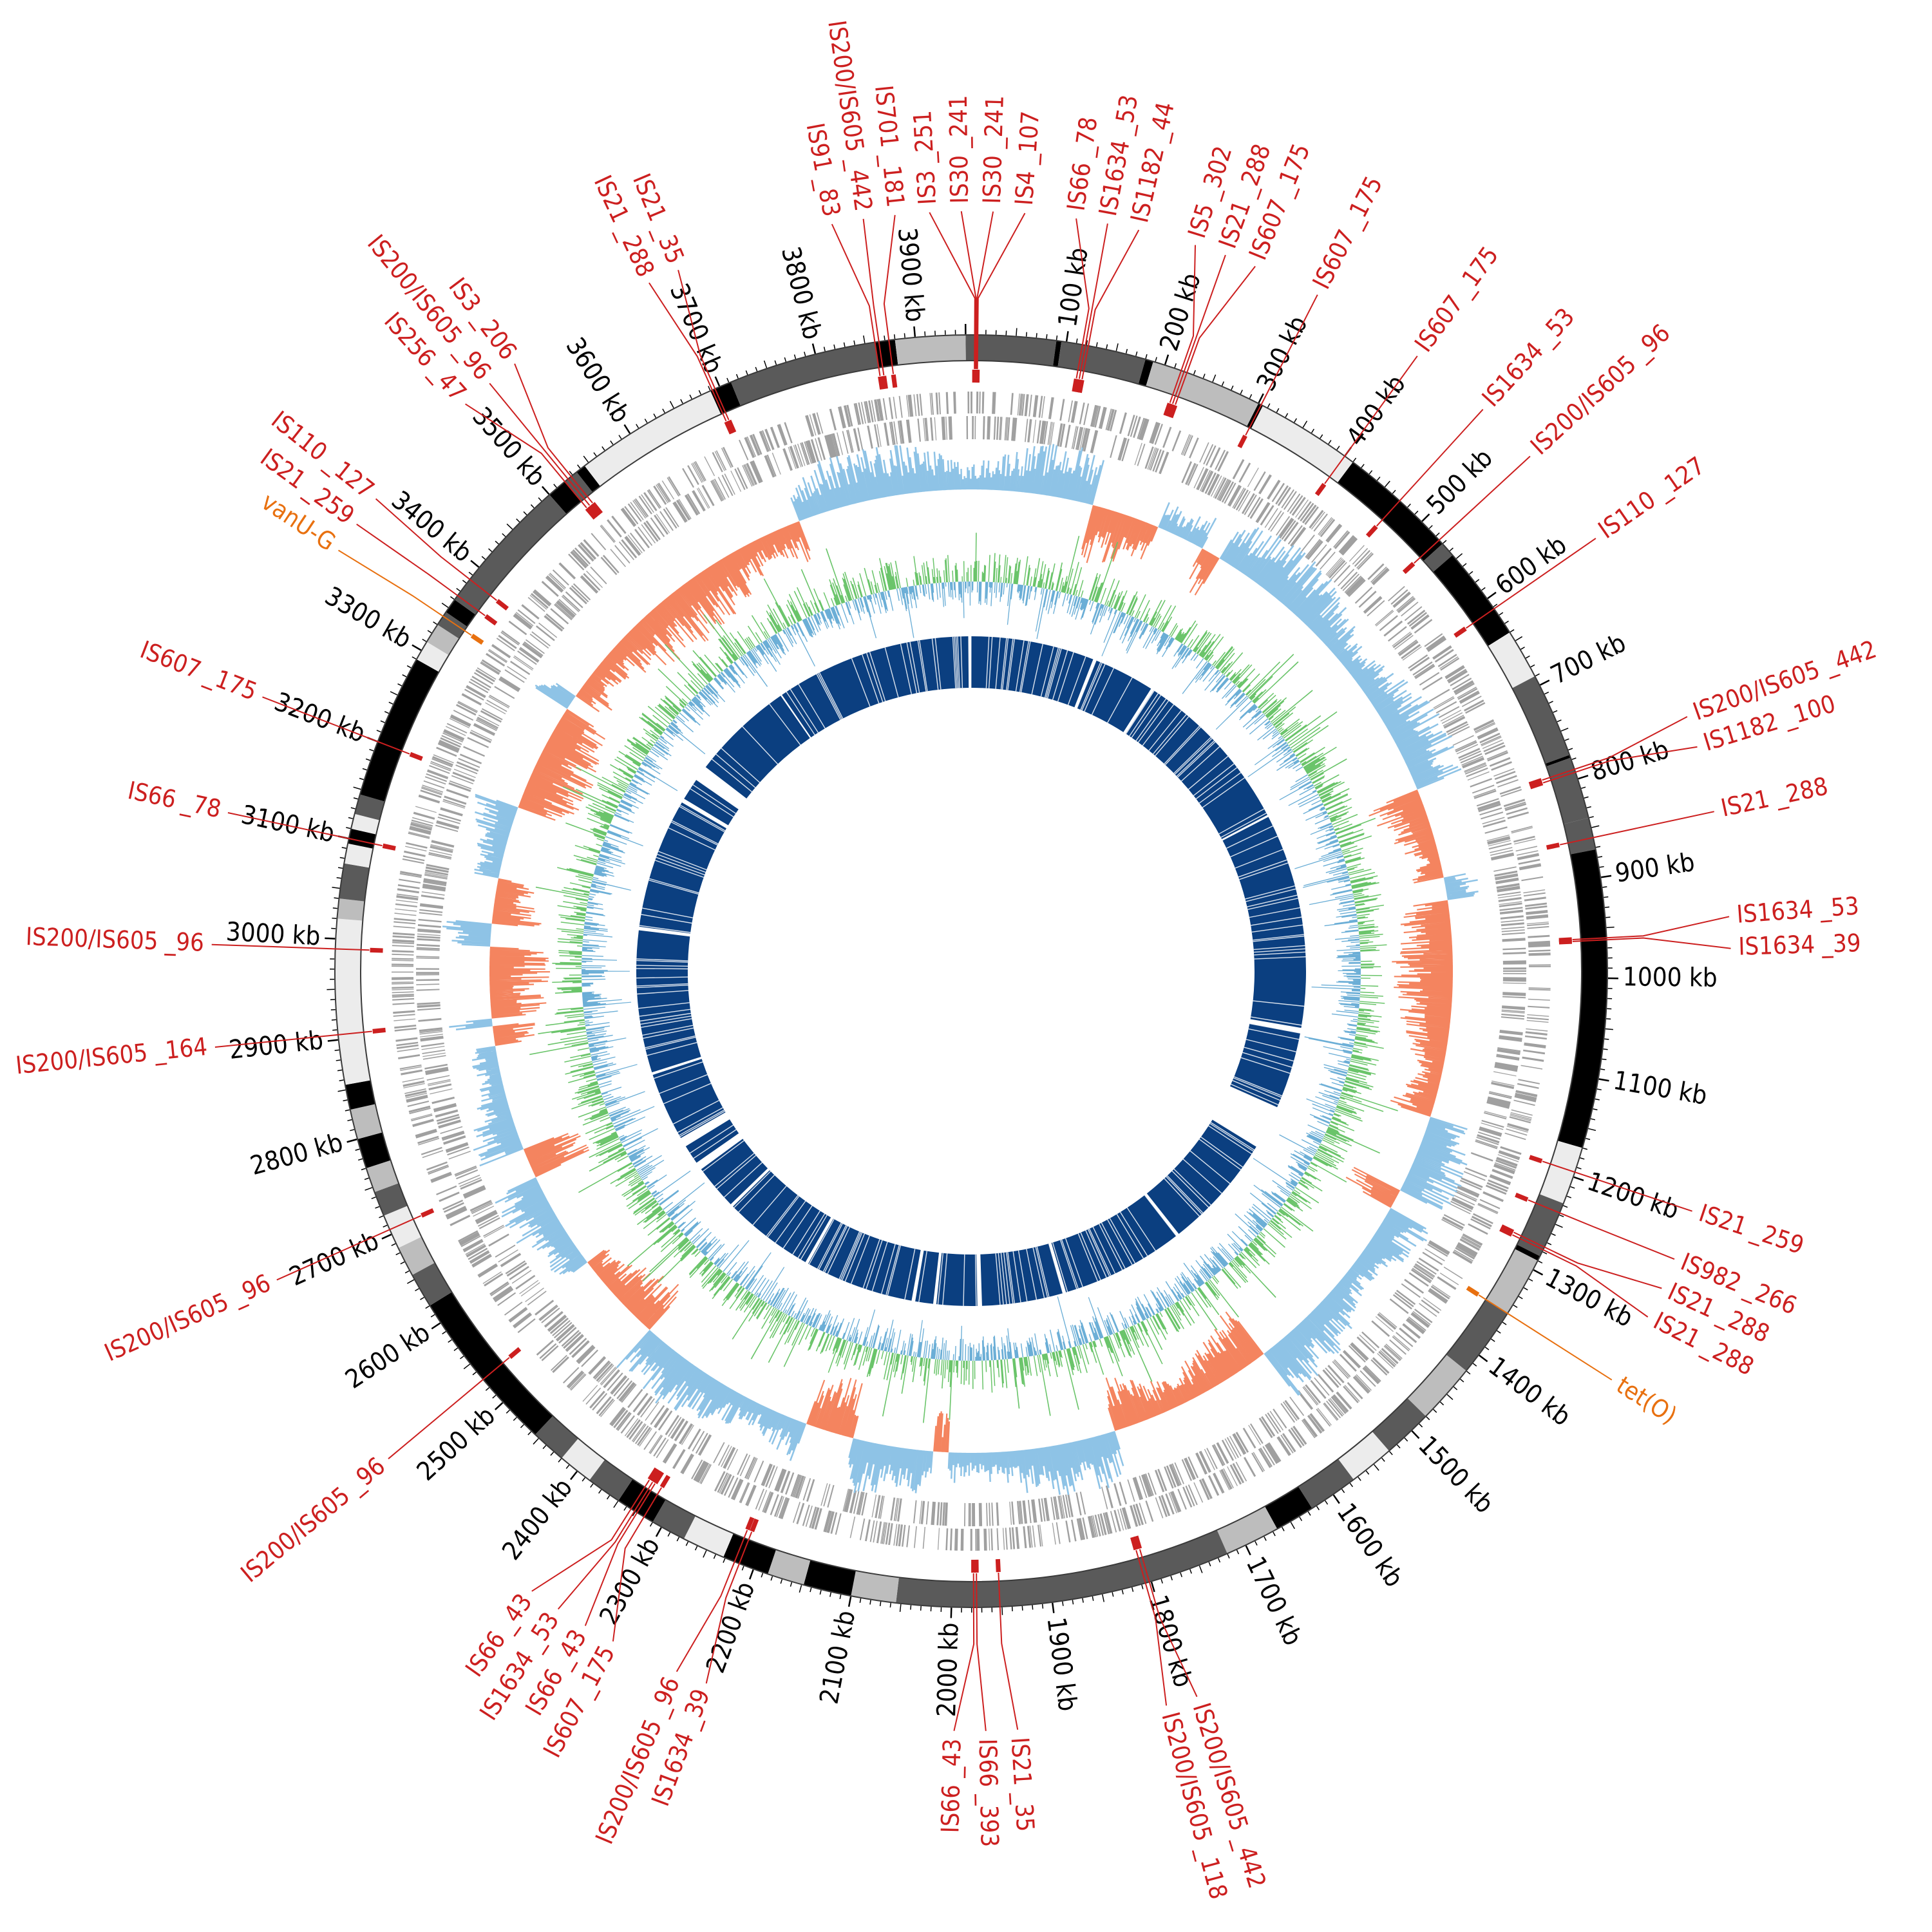 Image resolution: width=1932 pixels, height=1932 pixels. Describe the element at coordinates (838, 1657) in the screenshot. I see `scale-label: 2100 kb` at that location.